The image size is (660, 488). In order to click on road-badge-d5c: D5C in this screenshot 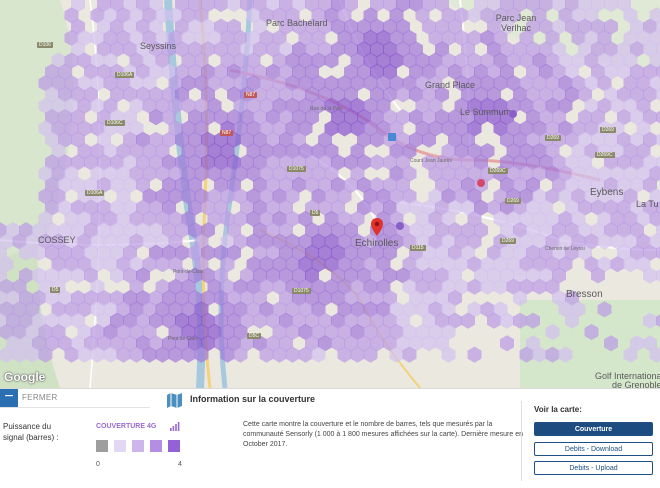, I will do `click(254, 336)`.